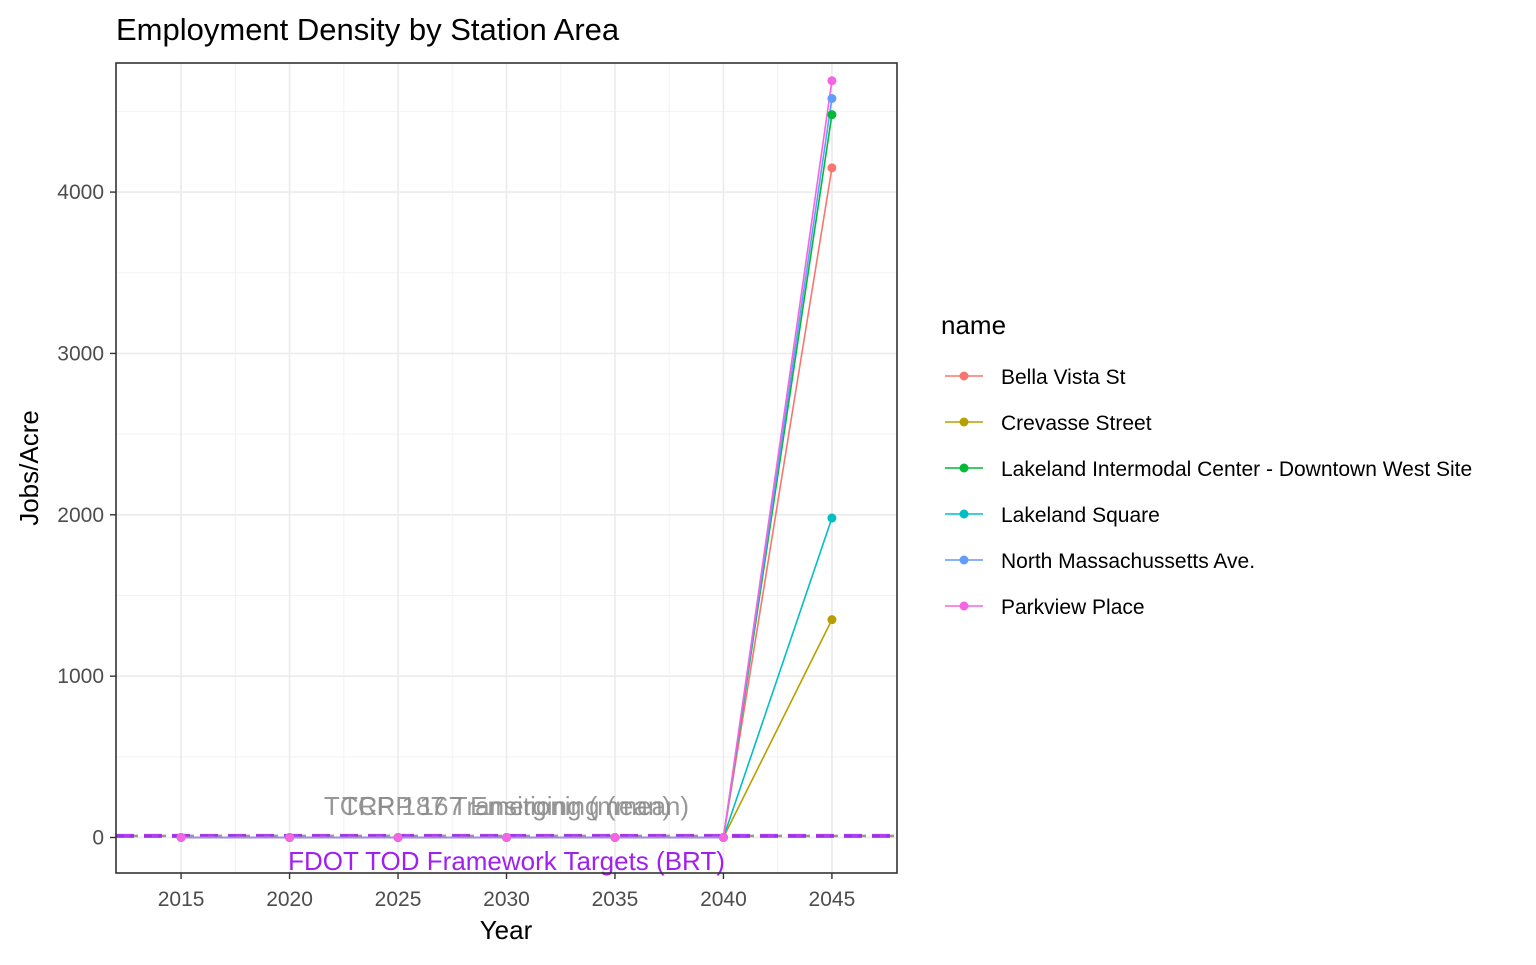 This screenshot has width=1536, height=965. I want to click on legend-label: Bella Vista St, so click(1063, 377).